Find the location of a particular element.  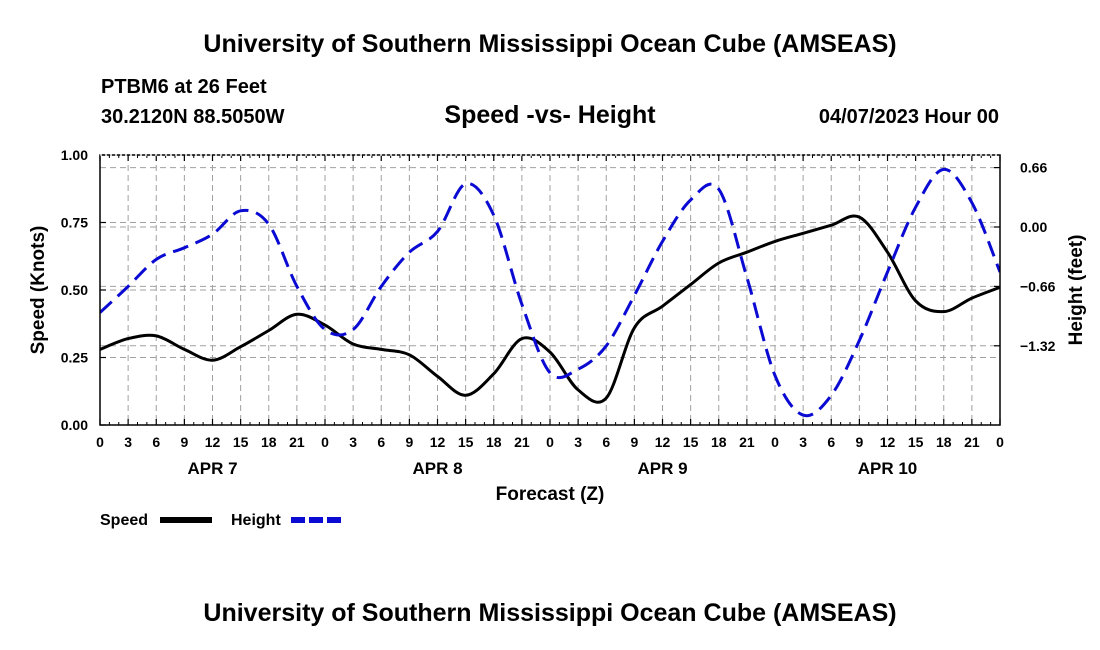

legend: Speed Height is located at coordinates (221, 520).